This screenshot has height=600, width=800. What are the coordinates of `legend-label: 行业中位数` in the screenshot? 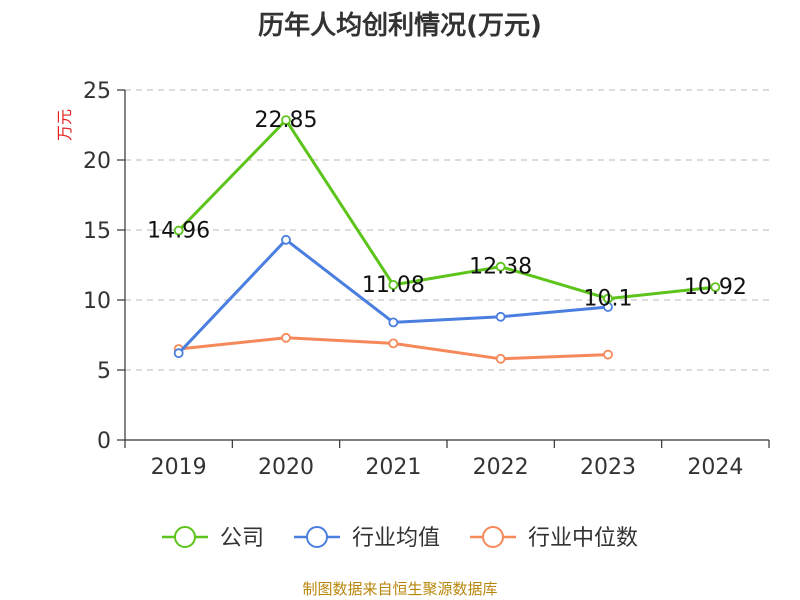 It's located at (583, 538).